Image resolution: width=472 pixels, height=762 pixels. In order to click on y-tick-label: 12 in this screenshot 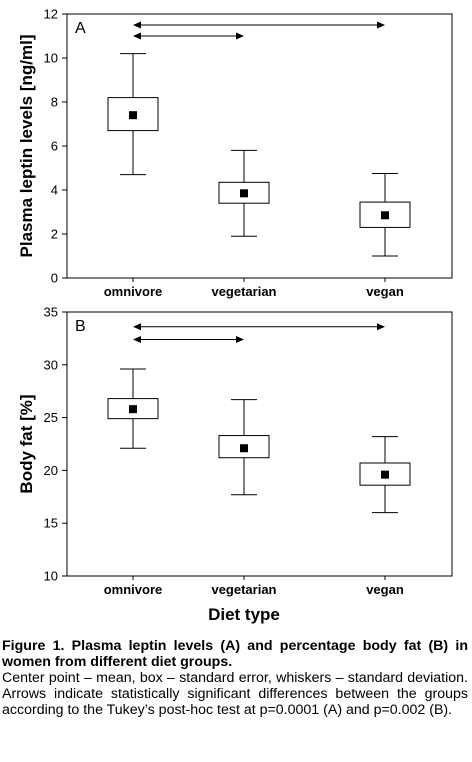, I will do `click(51, 14)`.